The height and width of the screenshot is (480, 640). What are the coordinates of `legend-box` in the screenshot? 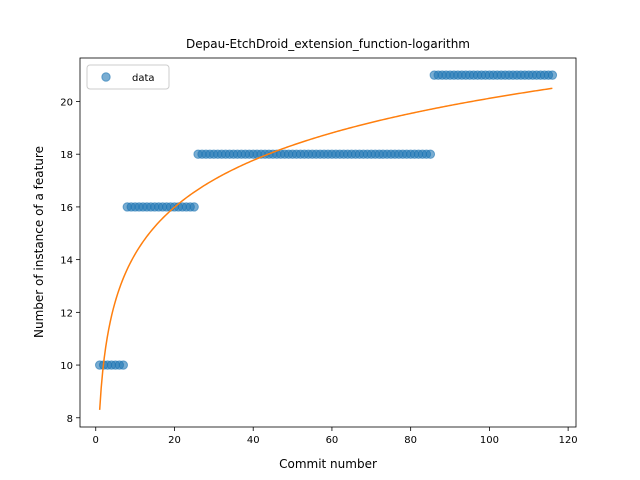 It's located at (128, 77).